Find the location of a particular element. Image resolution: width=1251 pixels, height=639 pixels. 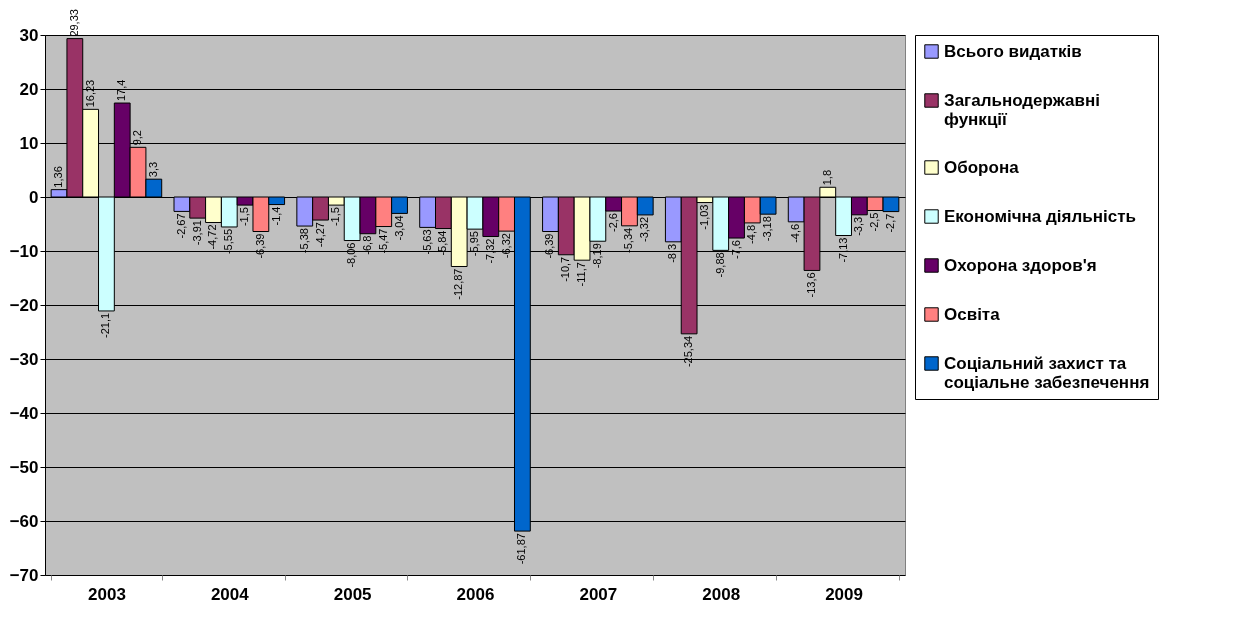

y-tick-label: −30 is located at coordinates (24, 359).